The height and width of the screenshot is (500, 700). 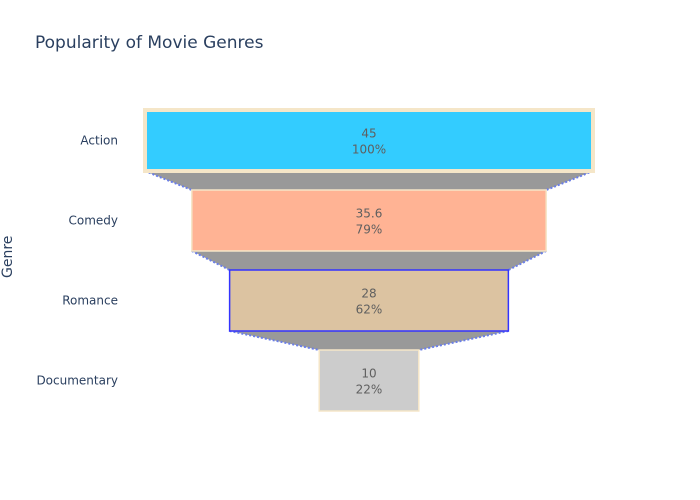 I want to click on bar-percent-label: 79%, so click(x=369, y=230).